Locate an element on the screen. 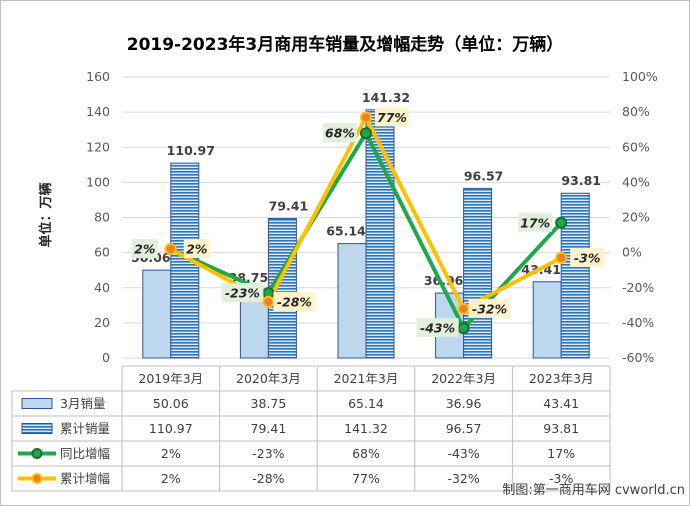 The image size is (690, 506). x-tick-label: 2020年3月 is located at coordinates (268, 378).